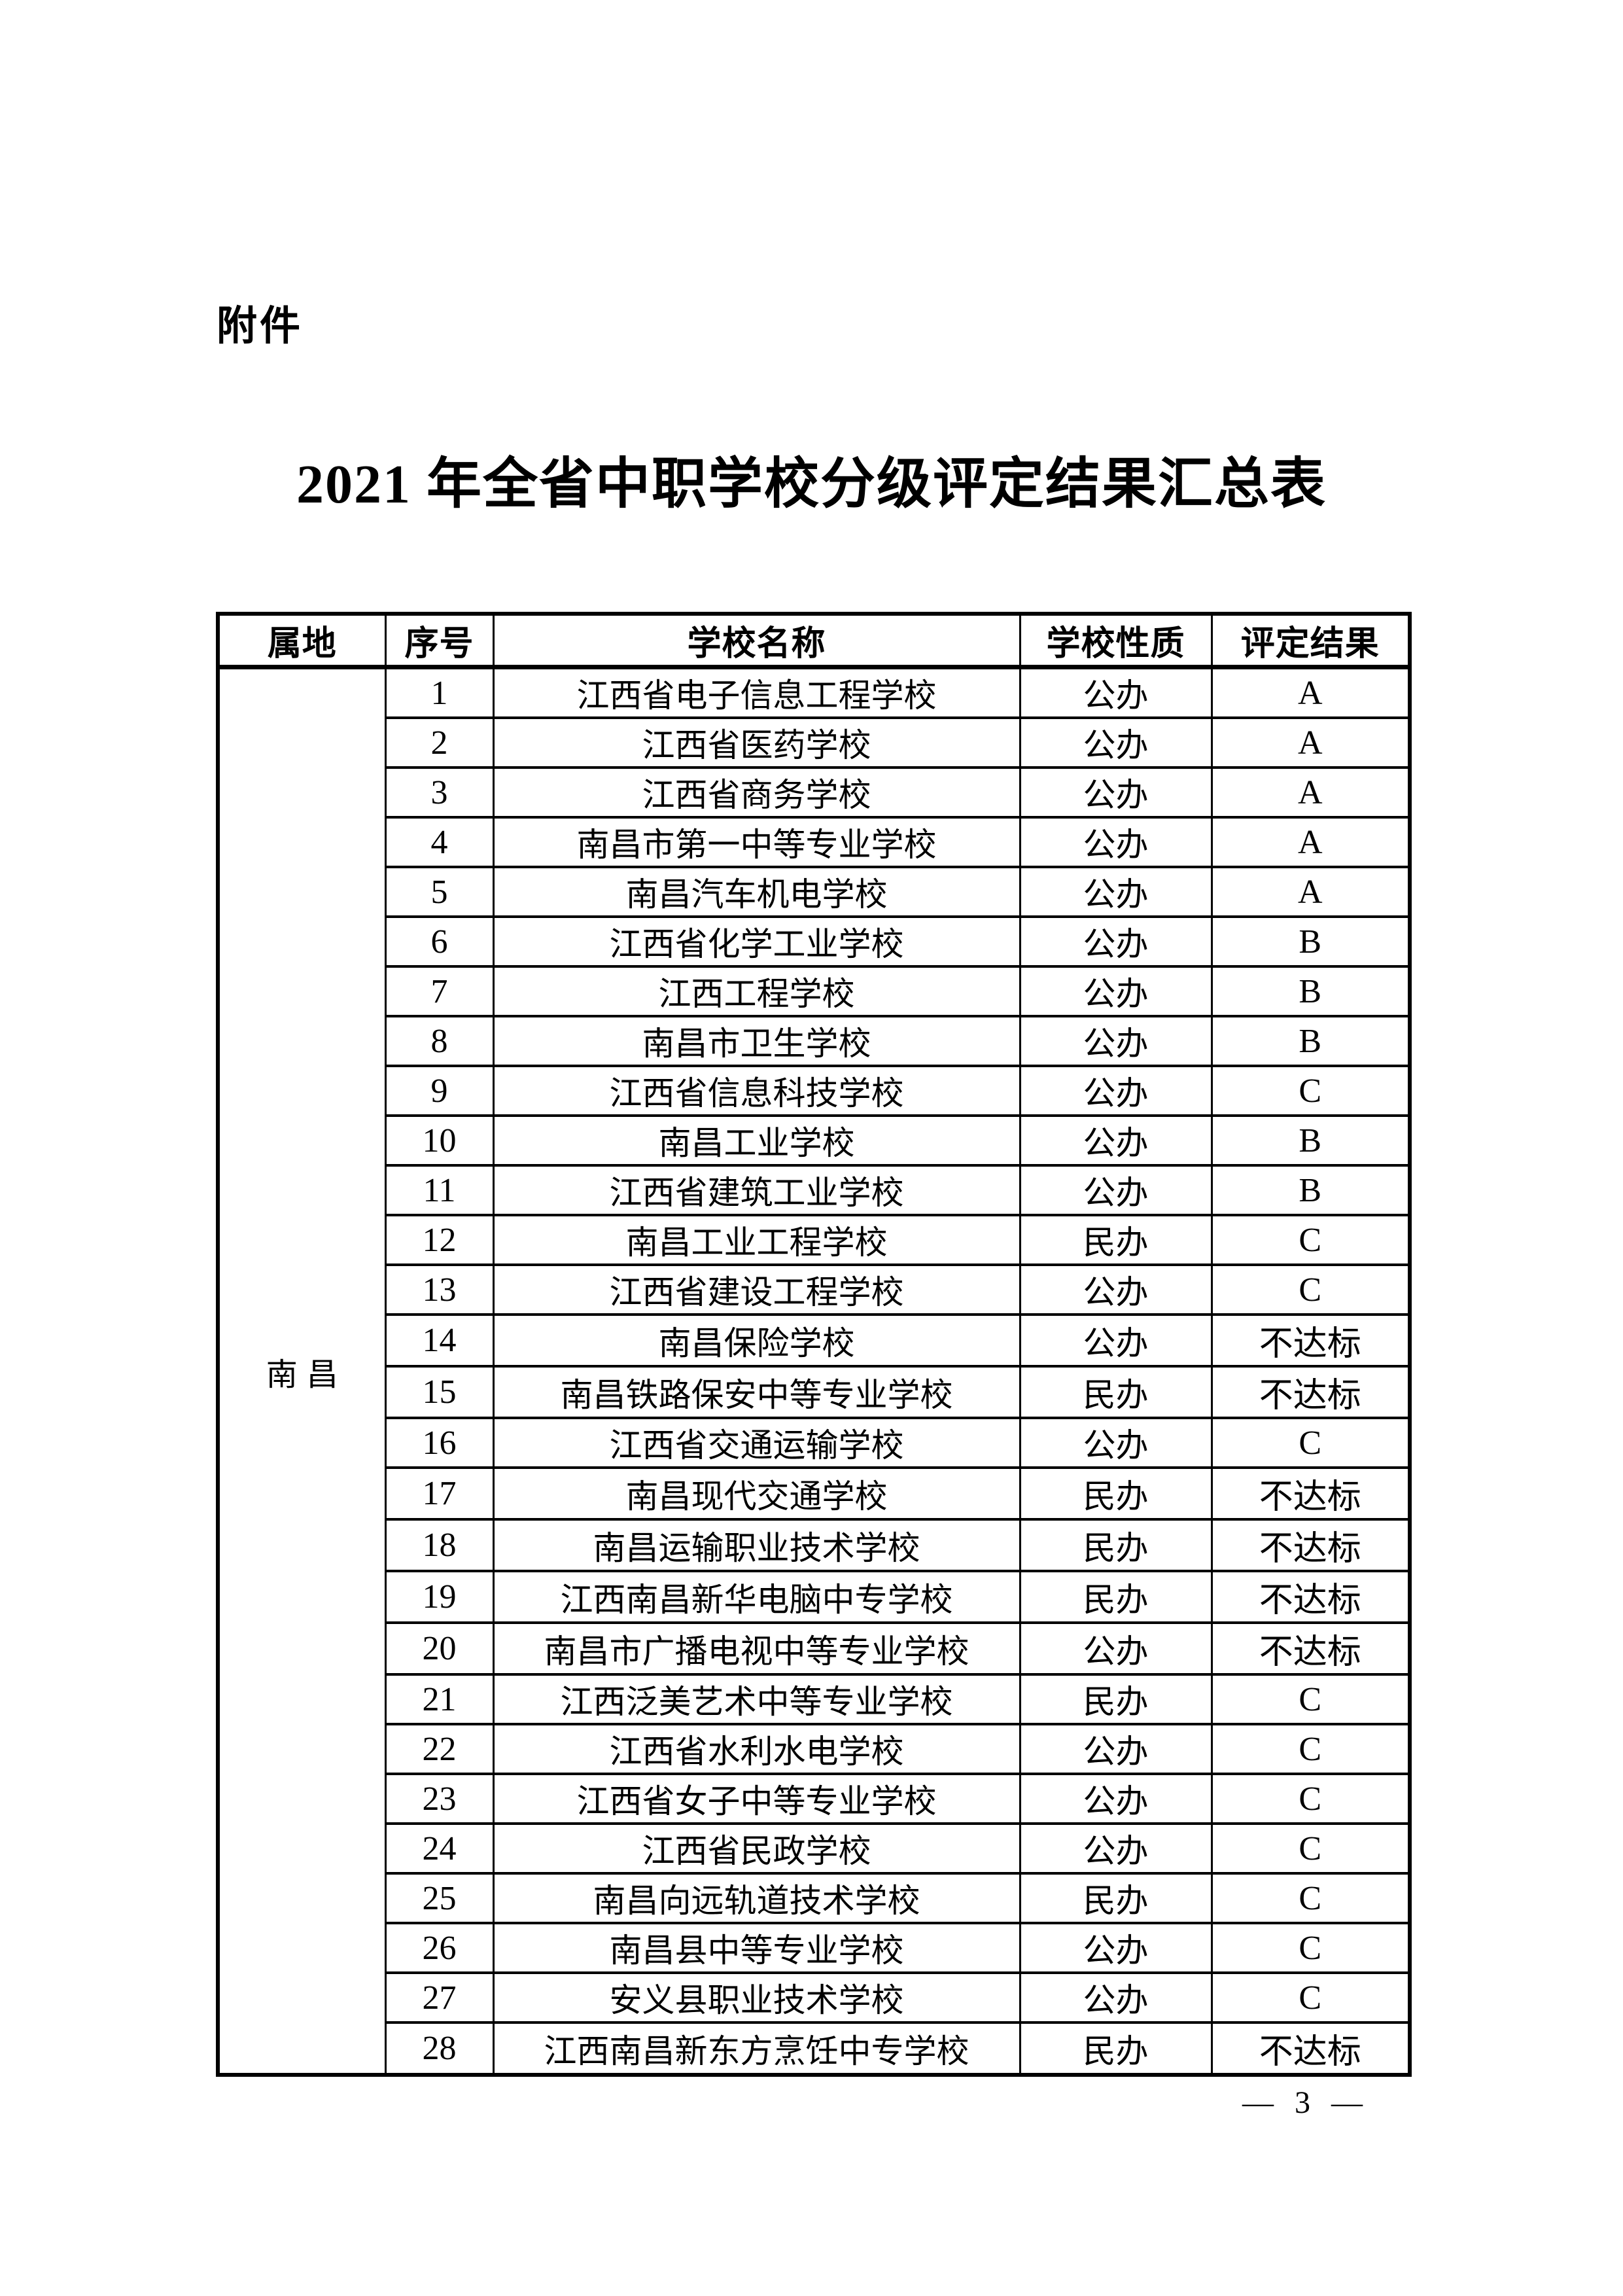 The width and height of the screenshot is (1623, 2296). I want to click on row-index-cell: 2, so click(438, 742).